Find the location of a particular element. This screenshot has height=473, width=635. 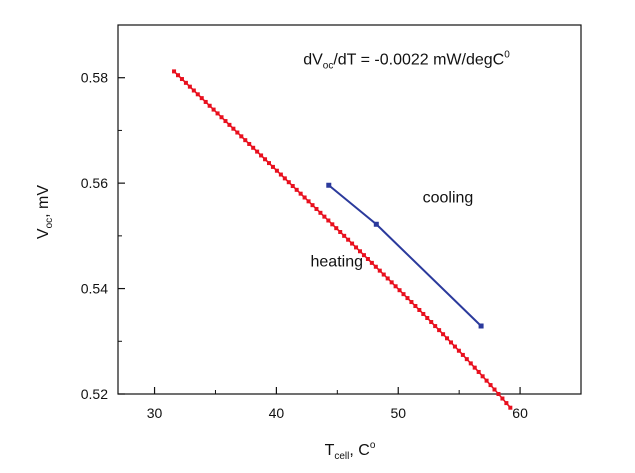

y-axis-label: Voc, mV is located at coordinates (45, 212).